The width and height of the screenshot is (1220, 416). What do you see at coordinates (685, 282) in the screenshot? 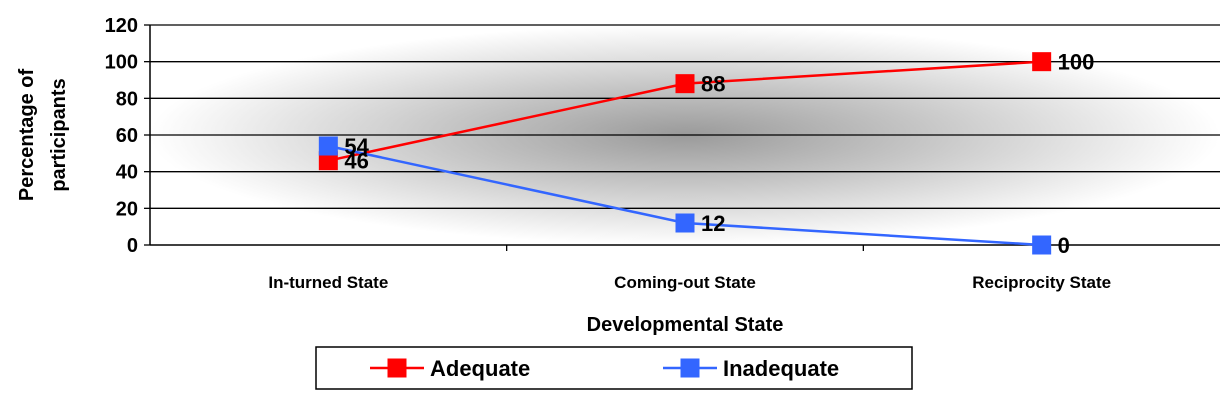
I see `x-tick-label: Coming-out State` at bounding box center [685, 282].